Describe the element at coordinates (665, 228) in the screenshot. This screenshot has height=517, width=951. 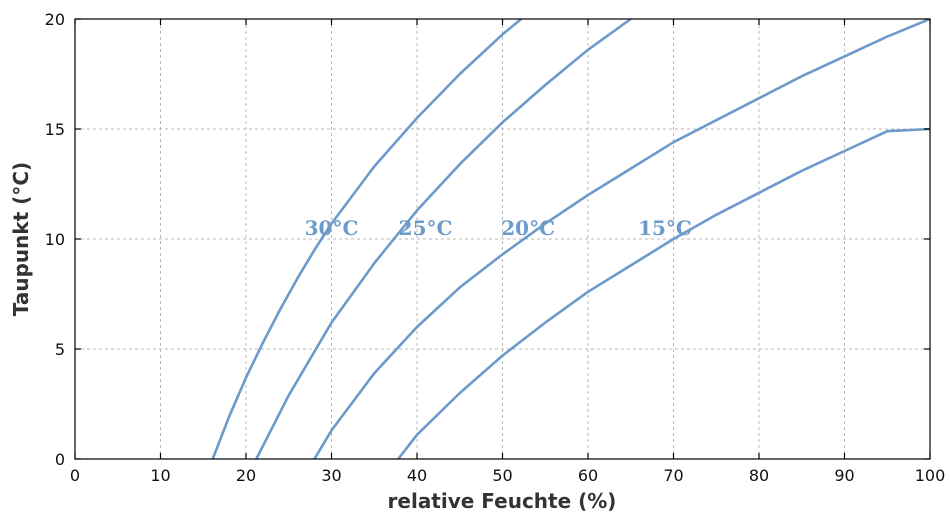
I see `series-label: 15°C` at that location.